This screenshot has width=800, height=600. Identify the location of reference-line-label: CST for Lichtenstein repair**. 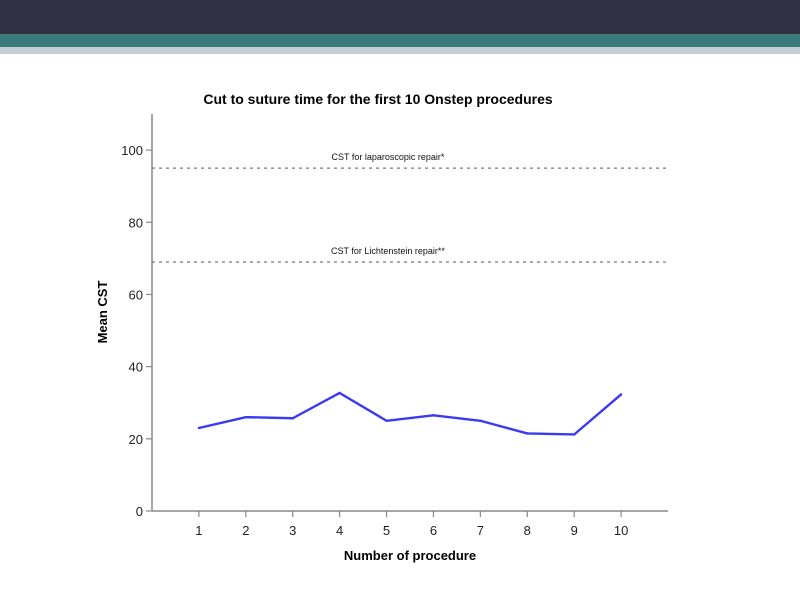
(388, 251).